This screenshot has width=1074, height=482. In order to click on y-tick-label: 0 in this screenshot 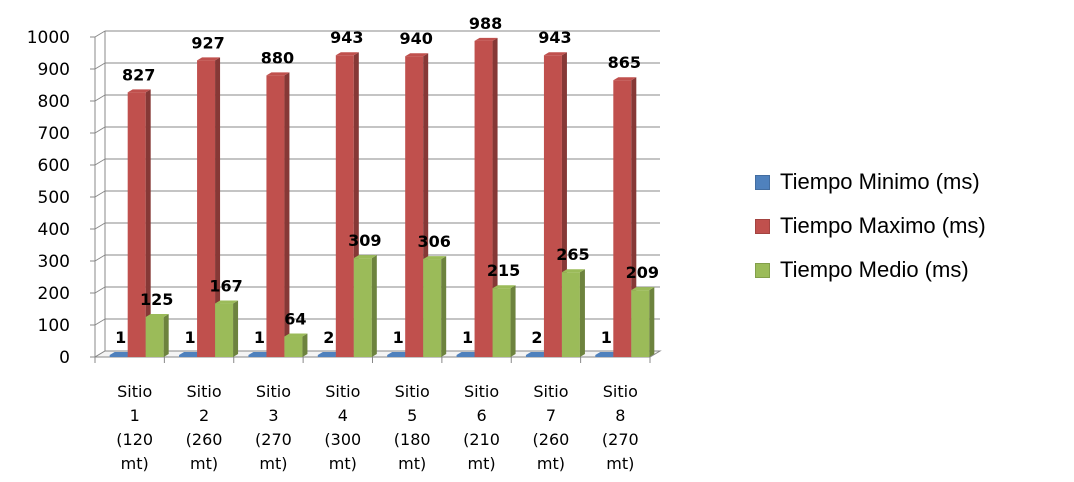, I will do `click(64, 358)`.